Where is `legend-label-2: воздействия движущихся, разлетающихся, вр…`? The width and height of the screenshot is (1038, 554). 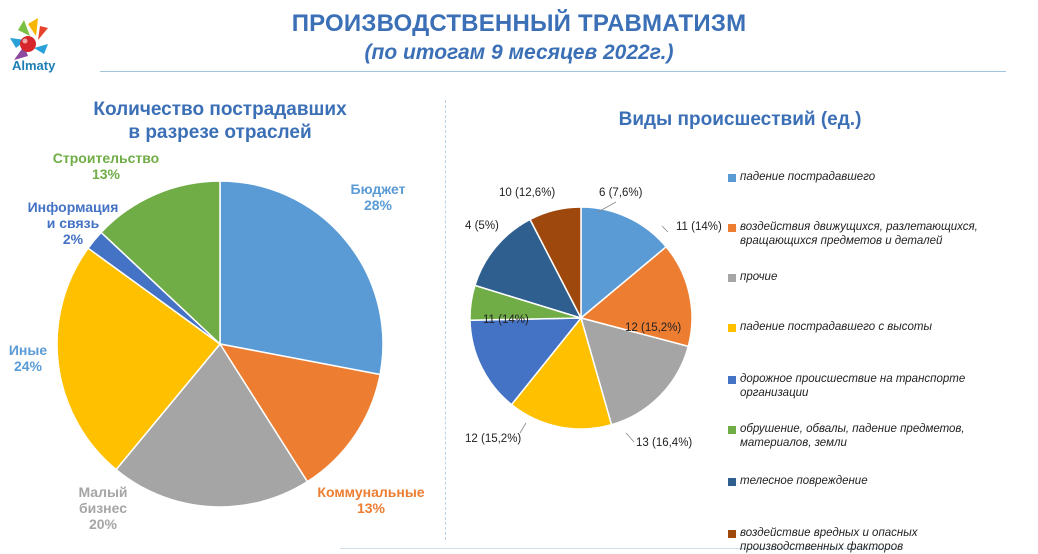
legend-label-2: воздействия движущихся, разлетающихся, вр… is located at coordinates (859, 234).